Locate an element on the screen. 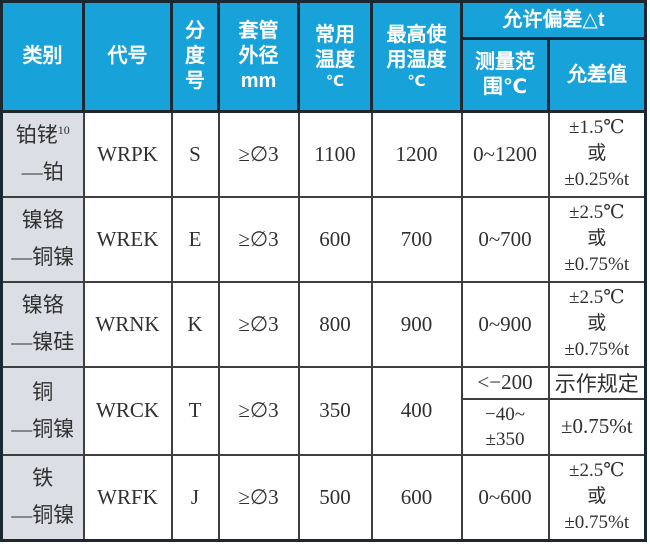 The width and height of the screenshot is (650, 547). header-range-line: 测量范 is located at coordinates (505, 62).